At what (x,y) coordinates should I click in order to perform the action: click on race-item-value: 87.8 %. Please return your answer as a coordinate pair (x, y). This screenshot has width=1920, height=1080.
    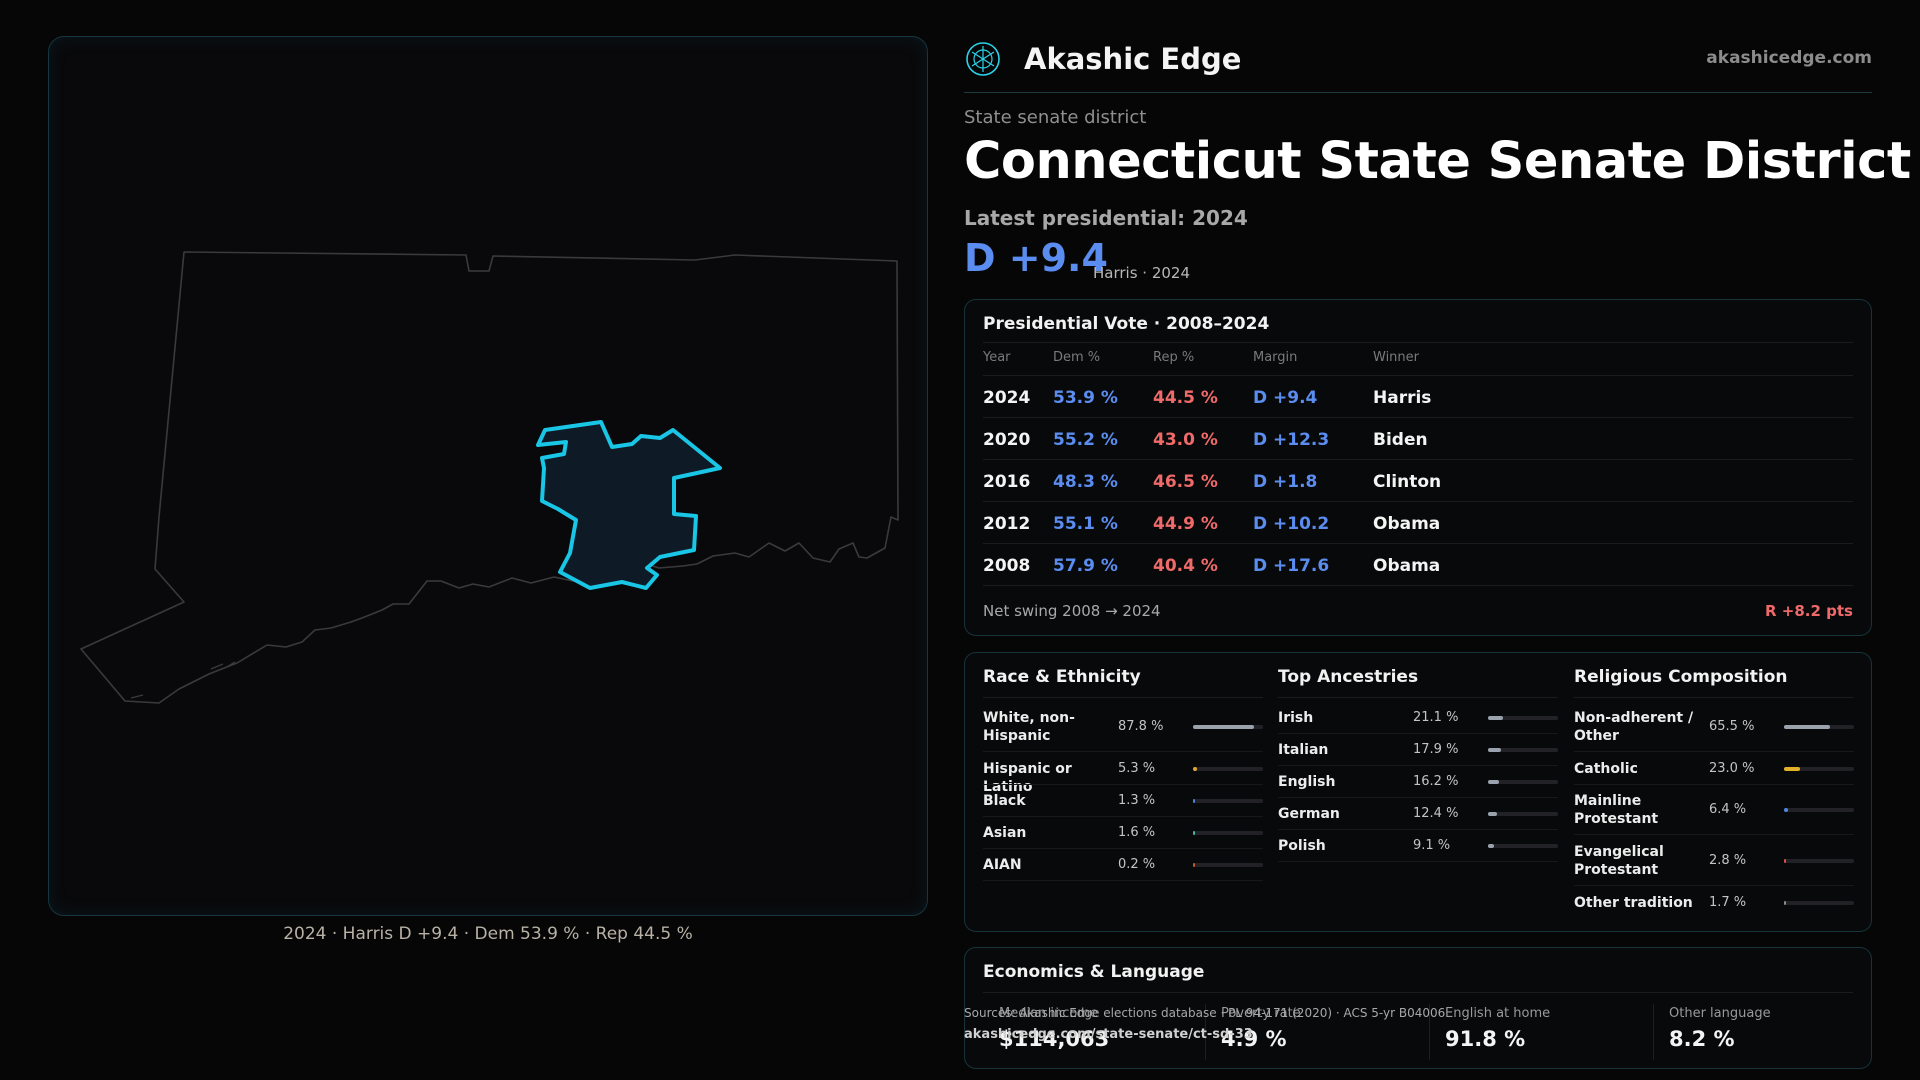
    Looking at the image, I should click on (1141, 726).